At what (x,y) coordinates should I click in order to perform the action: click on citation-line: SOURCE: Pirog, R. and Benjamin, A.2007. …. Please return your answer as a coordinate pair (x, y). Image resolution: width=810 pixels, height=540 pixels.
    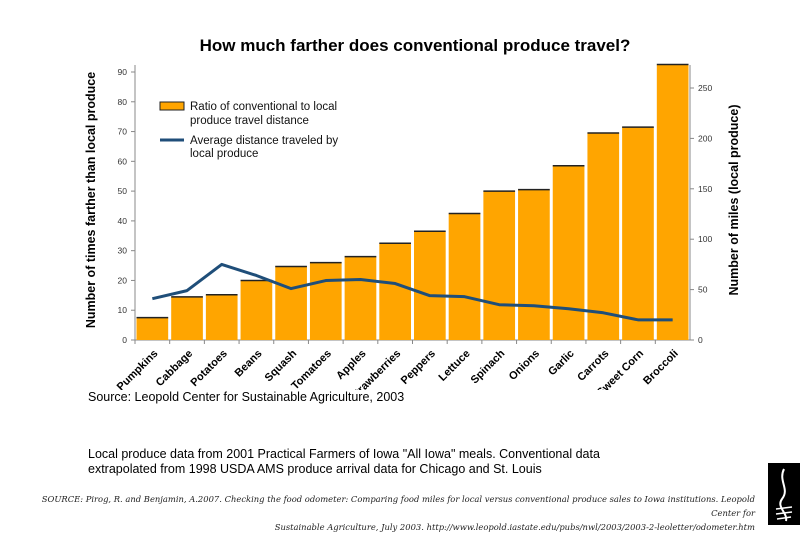
    Looking at the image, I should click on (398, 506).